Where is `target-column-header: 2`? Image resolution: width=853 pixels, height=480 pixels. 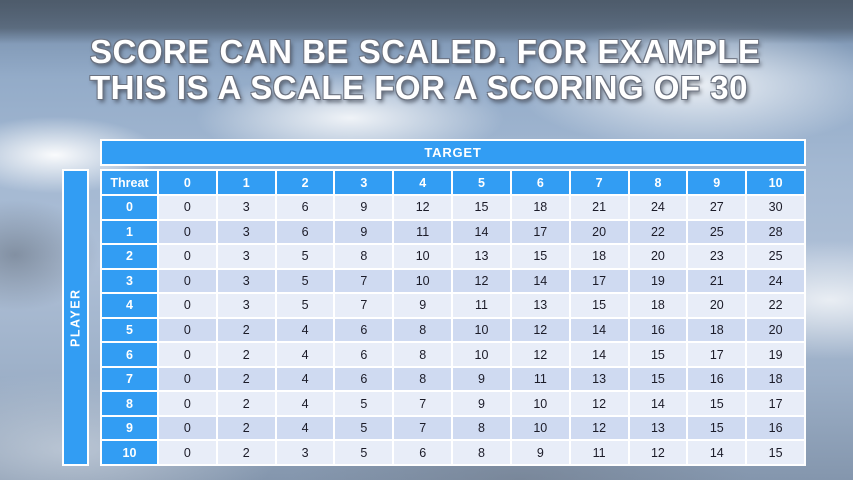 target-column-header: 2 is located at coordinates (305, 182).